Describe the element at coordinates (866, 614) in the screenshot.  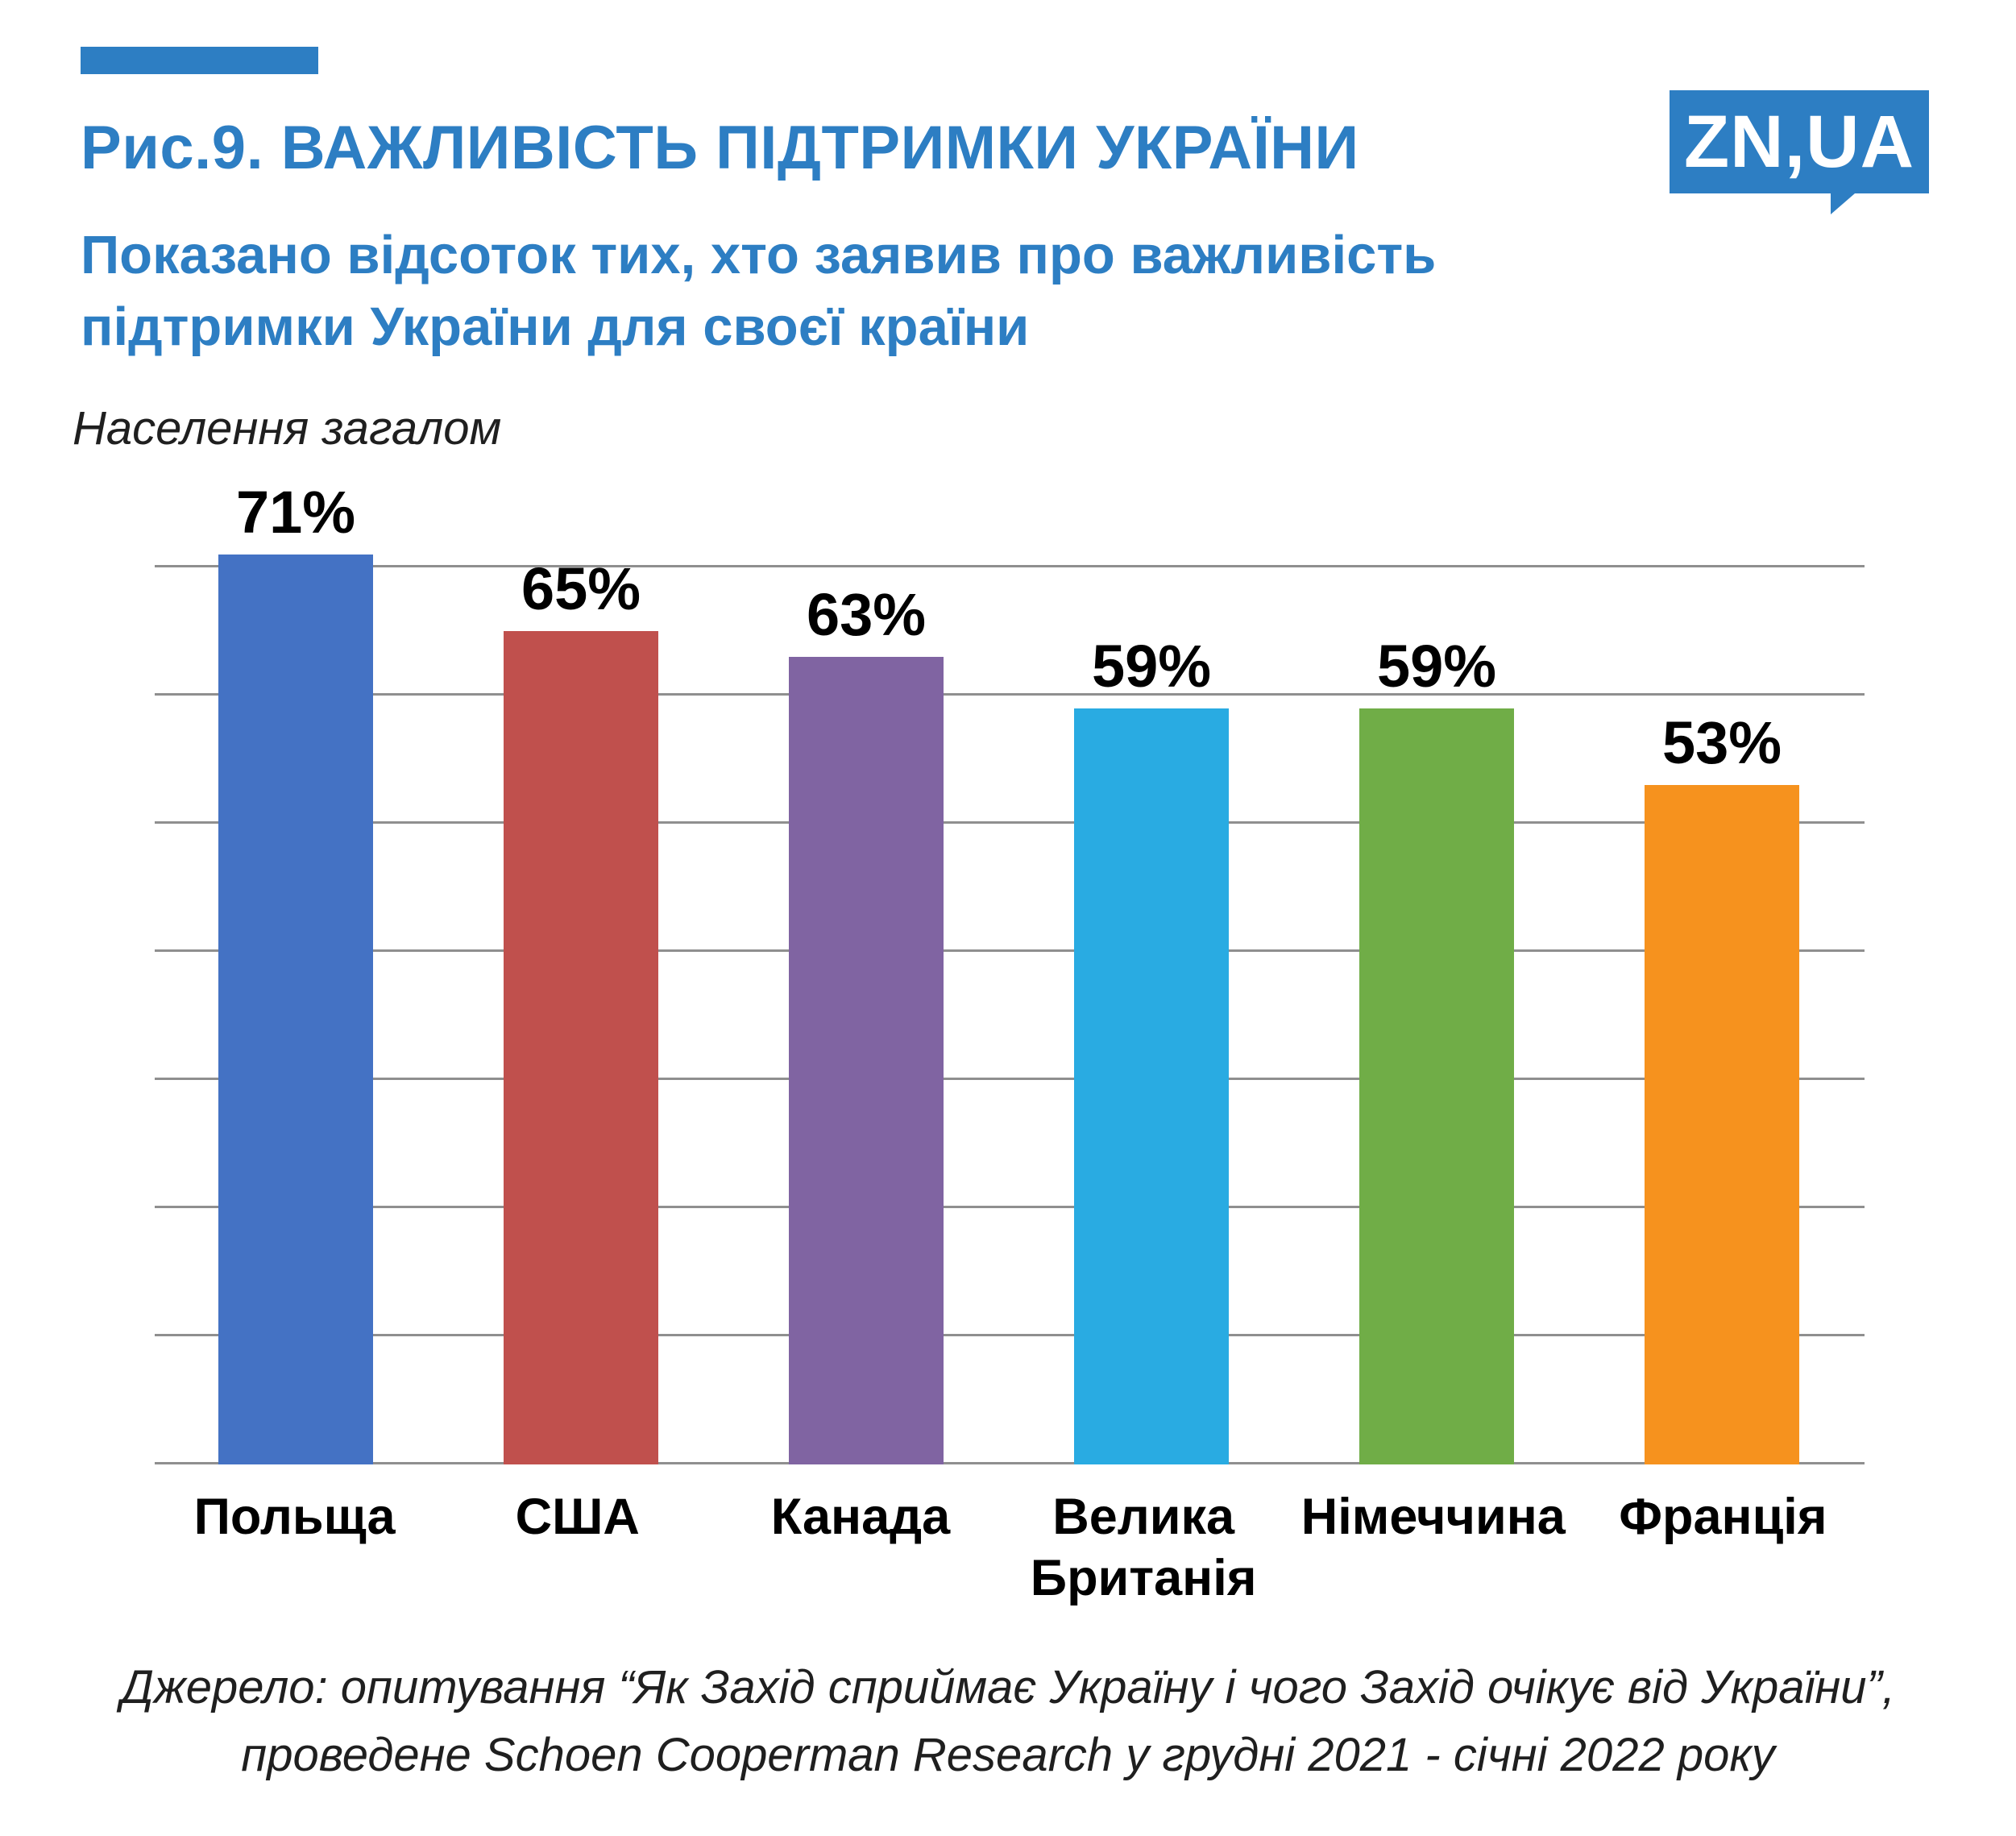
I see `value-label: 63%` at that location.